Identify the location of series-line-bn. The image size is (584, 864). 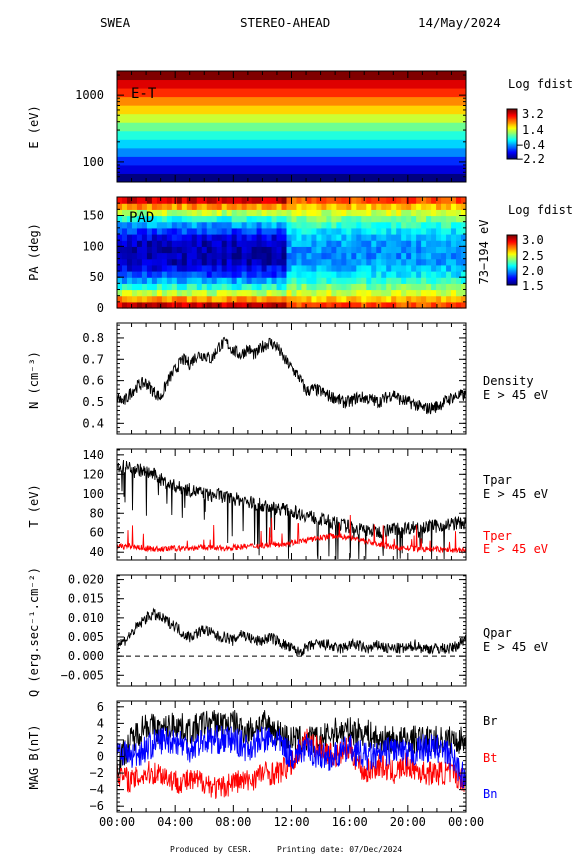
(291, 757).